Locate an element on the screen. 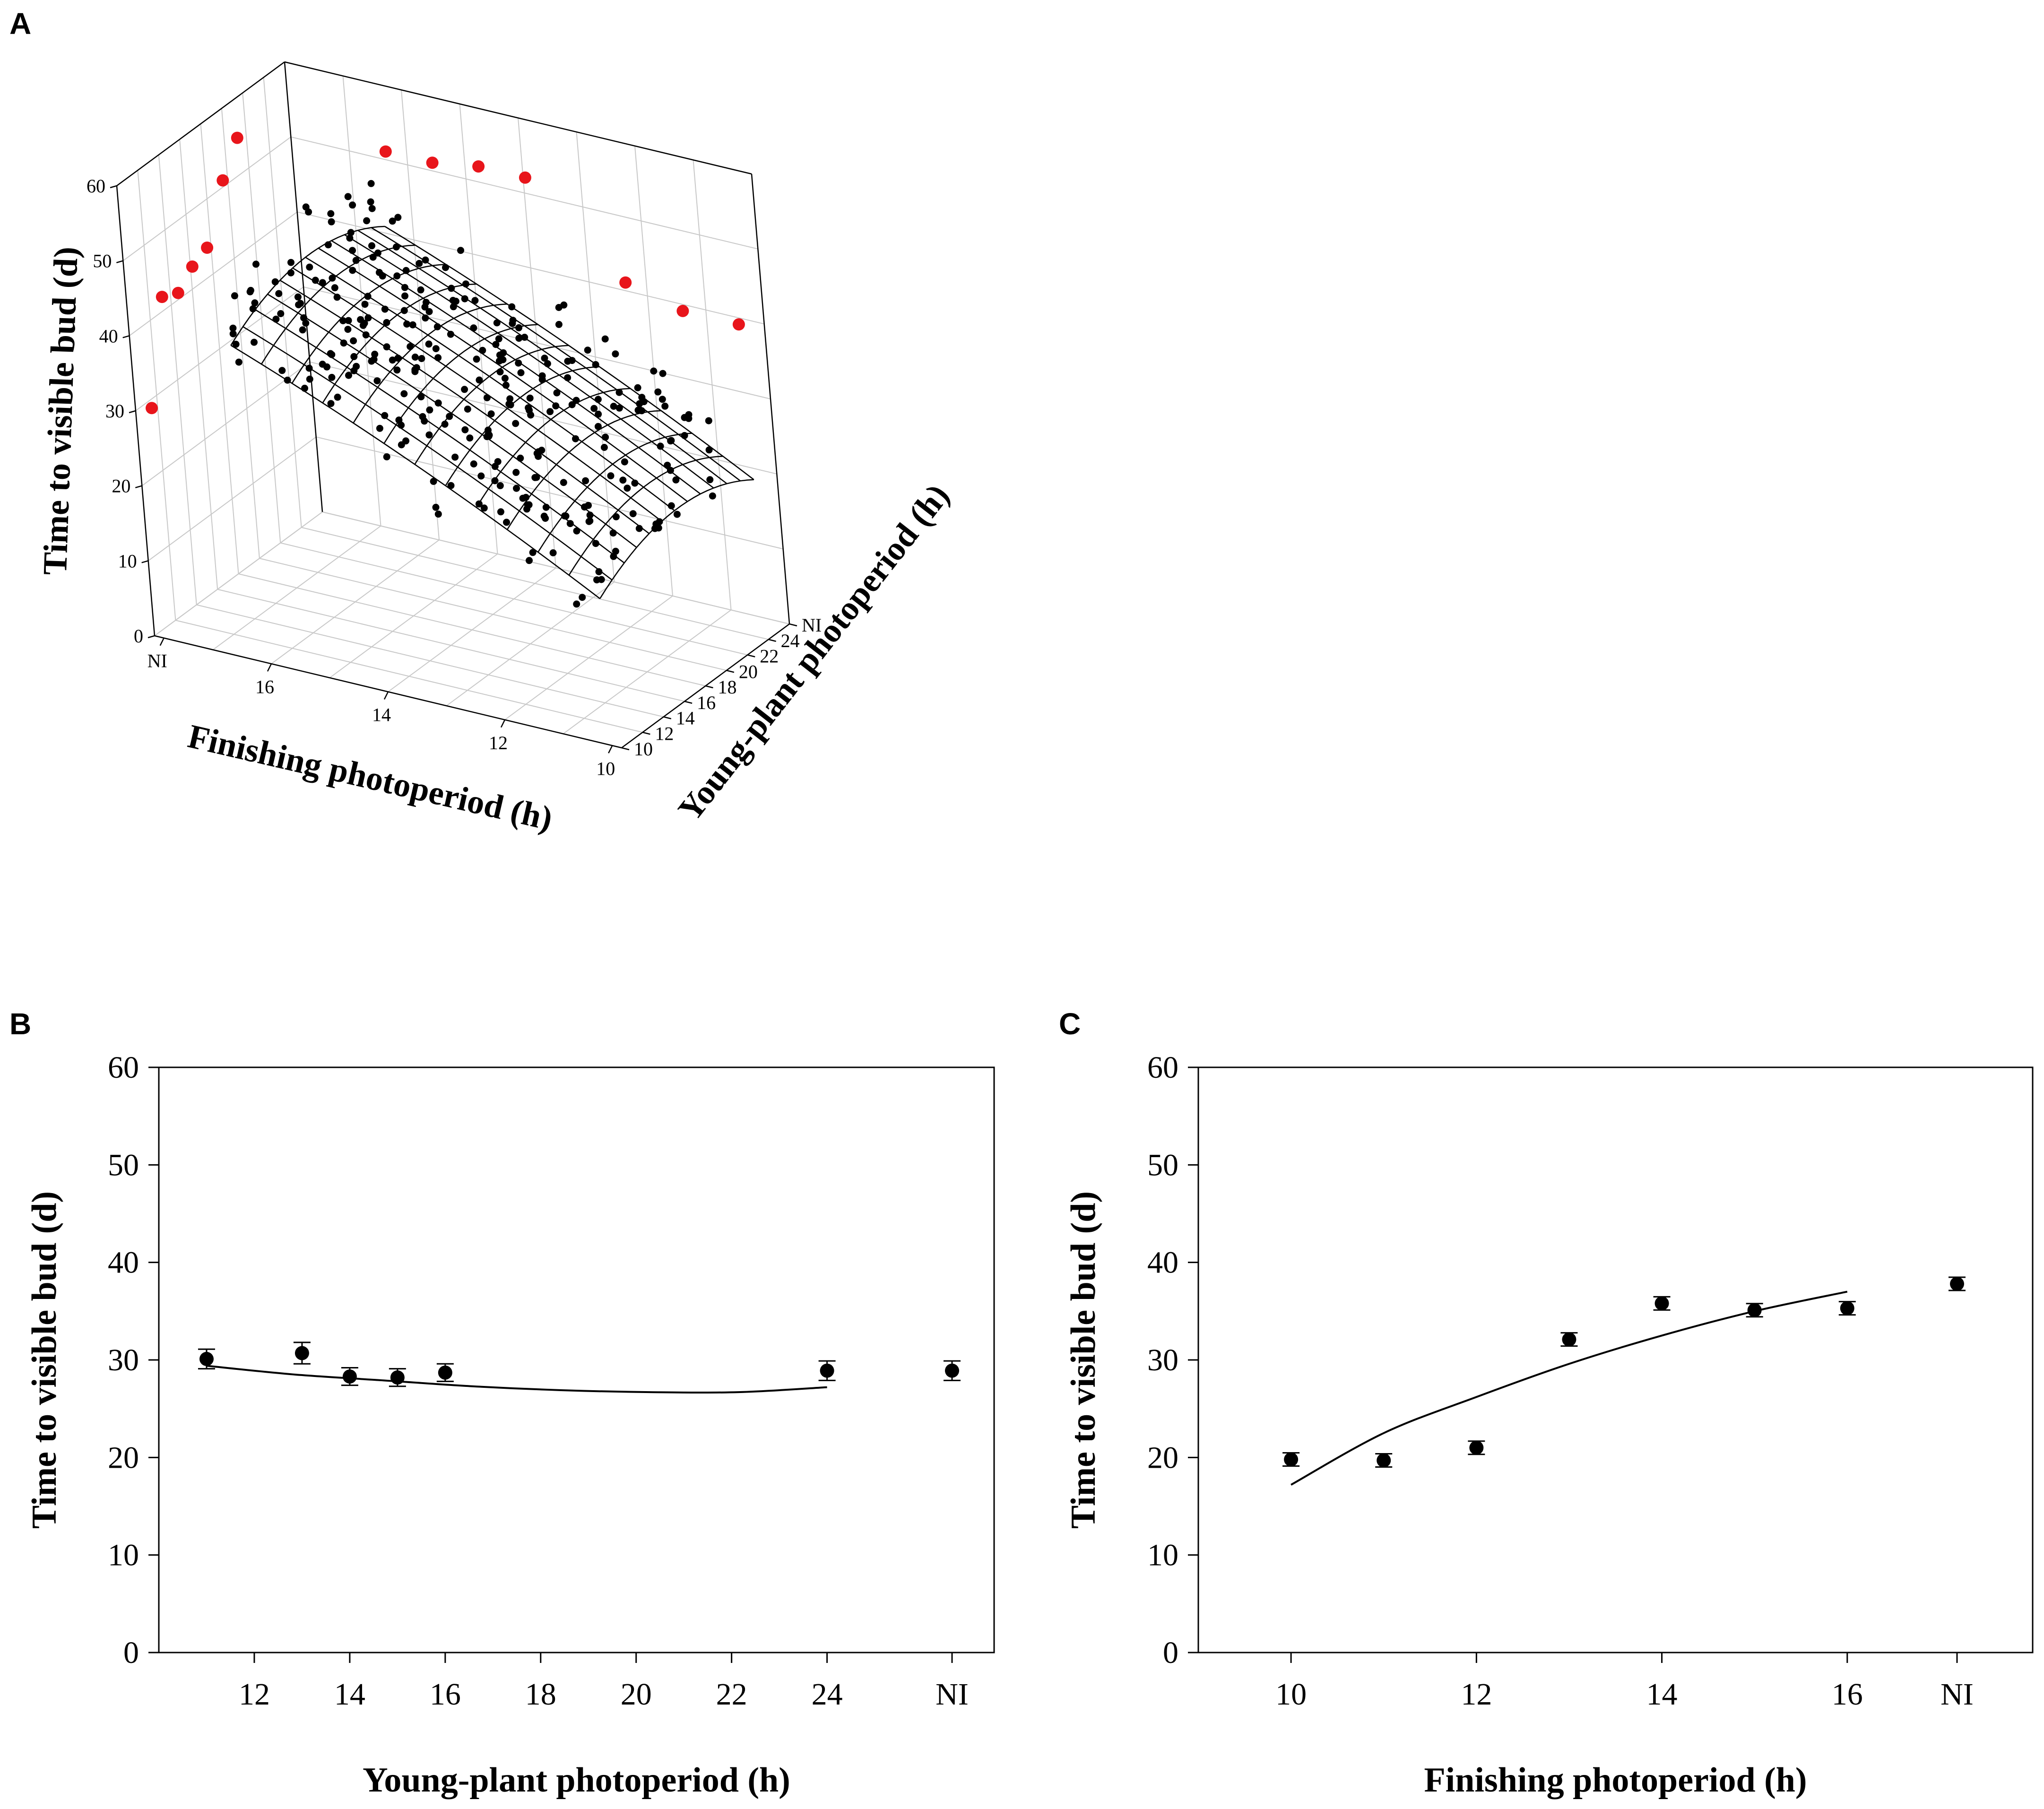 This screenshot has height=1809, width=2044. y-tick-label: 50 is located at coordinates (1162, 1165).